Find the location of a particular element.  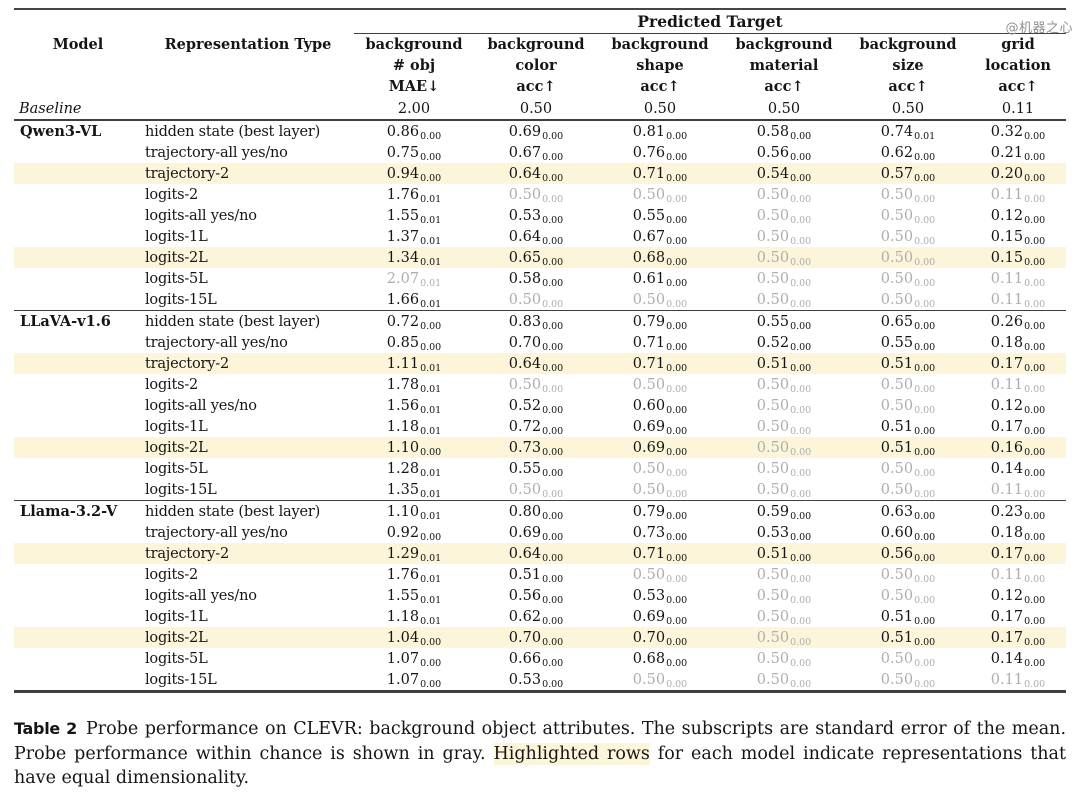

value-main: 0.79 is located at coordinates (649, 321).